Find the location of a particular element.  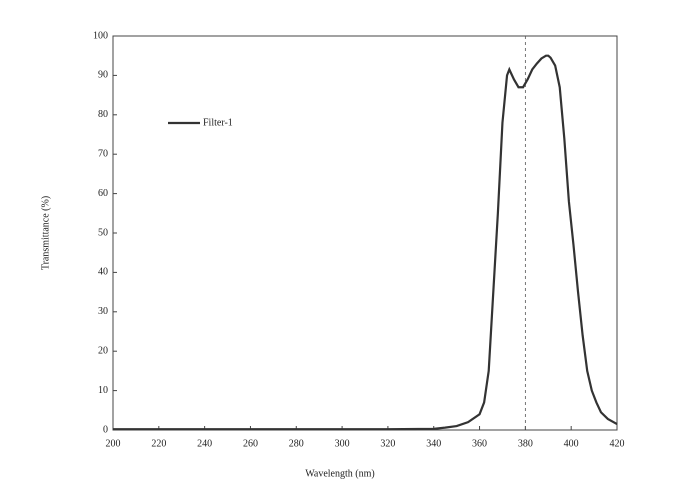

x-tick-label: 220 is located at coordinates (158, 443).